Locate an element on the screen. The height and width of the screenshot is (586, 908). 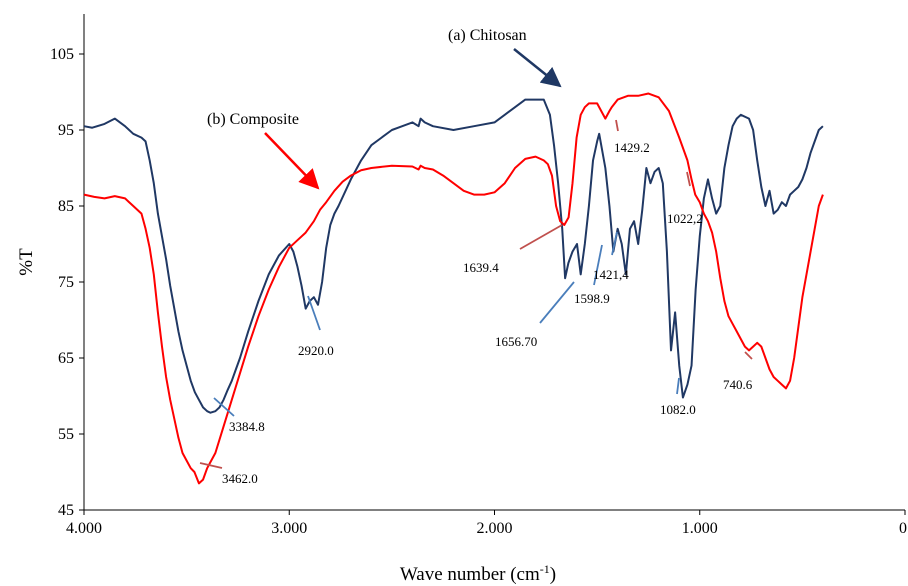
y-tick-label: 75 is located at coordinates (66, 282).